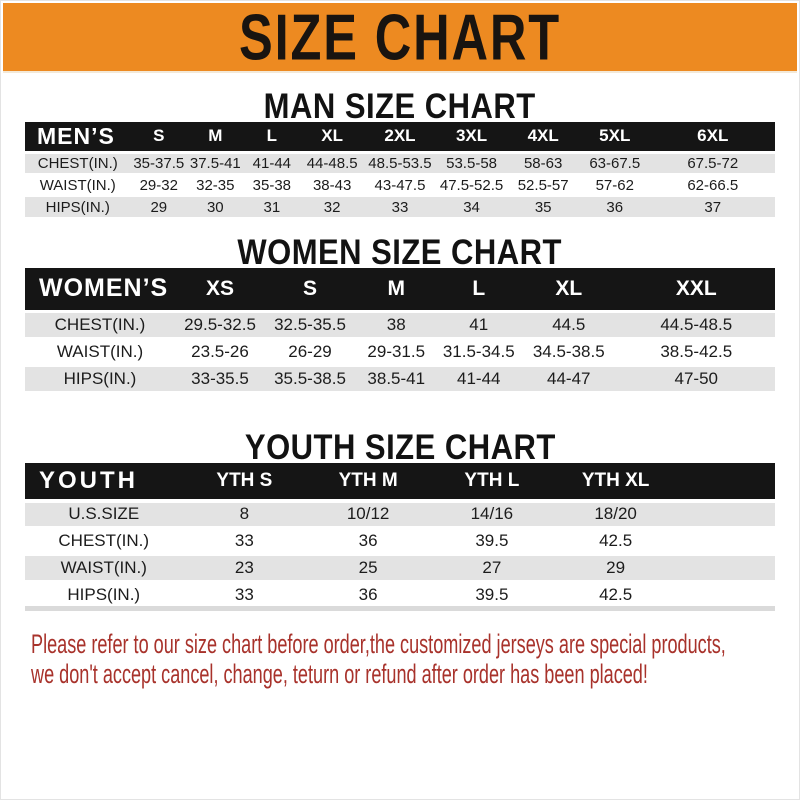 The height and width of the screenshot is (800, 800). I want to click on women-col-header: XXL, so click(696, 290).